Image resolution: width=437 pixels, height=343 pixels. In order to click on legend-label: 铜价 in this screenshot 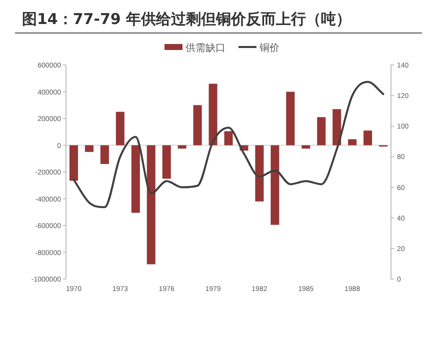, I will do `click(269, 48)`.